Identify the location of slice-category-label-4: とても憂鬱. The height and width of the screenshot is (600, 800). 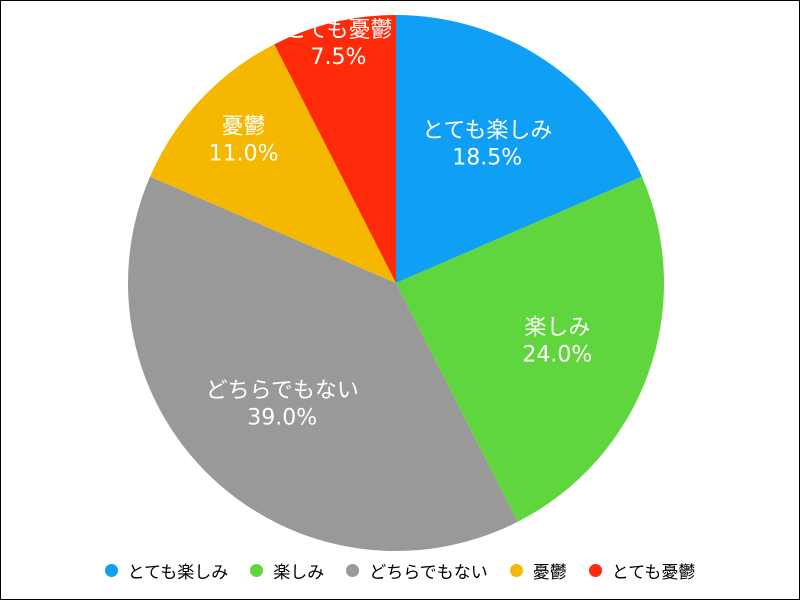
(338, 30).